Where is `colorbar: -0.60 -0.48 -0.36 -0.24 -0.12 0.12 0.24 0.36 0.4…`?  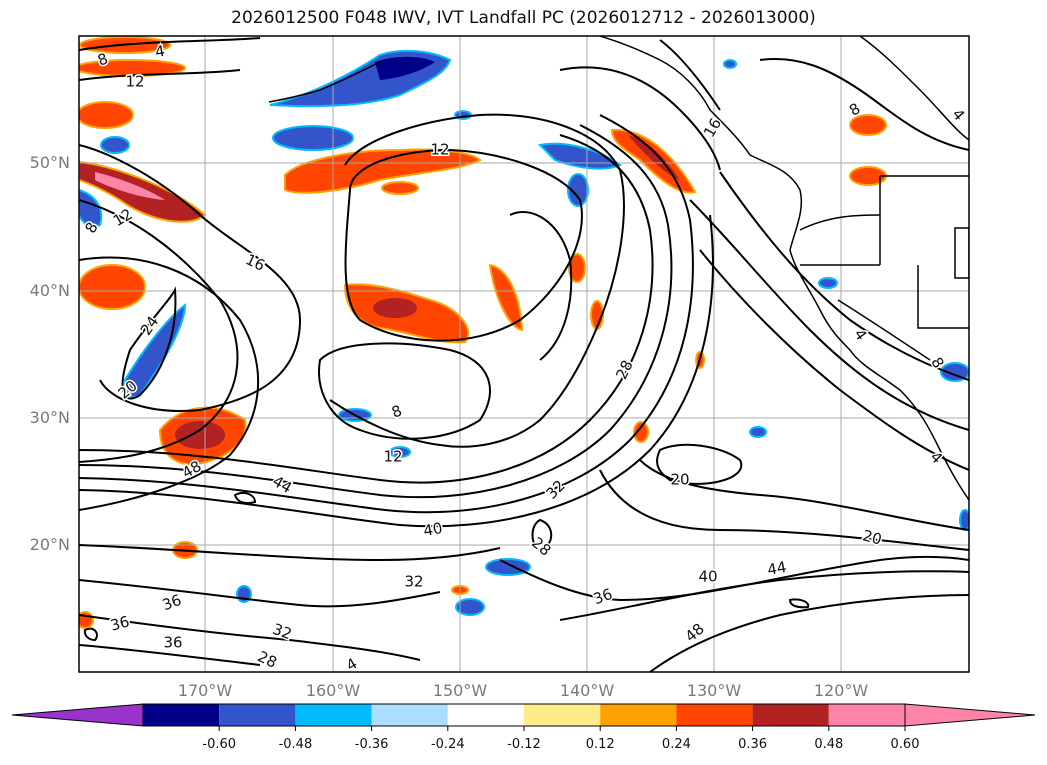 colorbar: -0.60 -0.48 -0.36 -0.24 -0.12 0.12 0.24 0.36 0.4… is located at coordinates (523, 727).